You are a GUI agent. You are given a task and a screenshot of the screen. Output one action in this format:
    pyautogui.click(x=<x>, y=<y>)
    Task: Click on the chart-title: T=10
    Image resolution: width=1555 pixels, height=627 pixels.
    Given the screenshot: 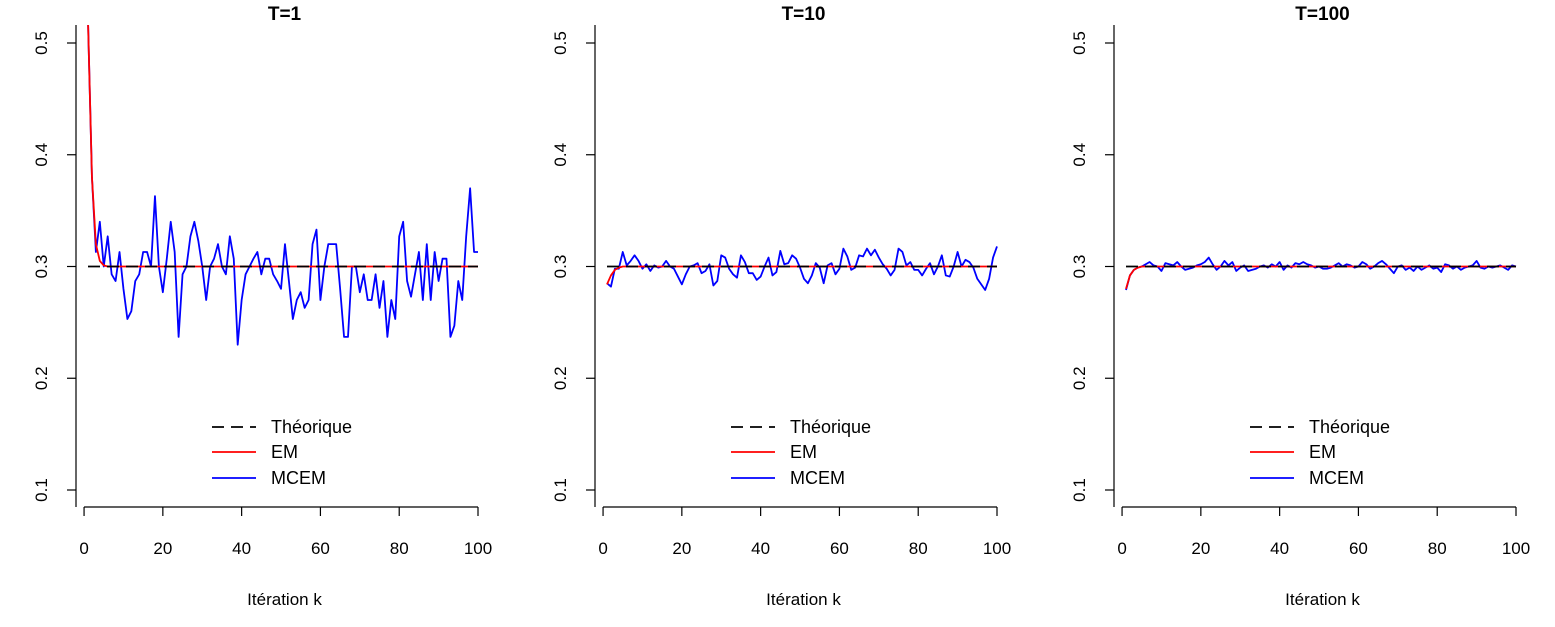 What is the action you would take?
    pyautogui.click(x=804, y=14)
    